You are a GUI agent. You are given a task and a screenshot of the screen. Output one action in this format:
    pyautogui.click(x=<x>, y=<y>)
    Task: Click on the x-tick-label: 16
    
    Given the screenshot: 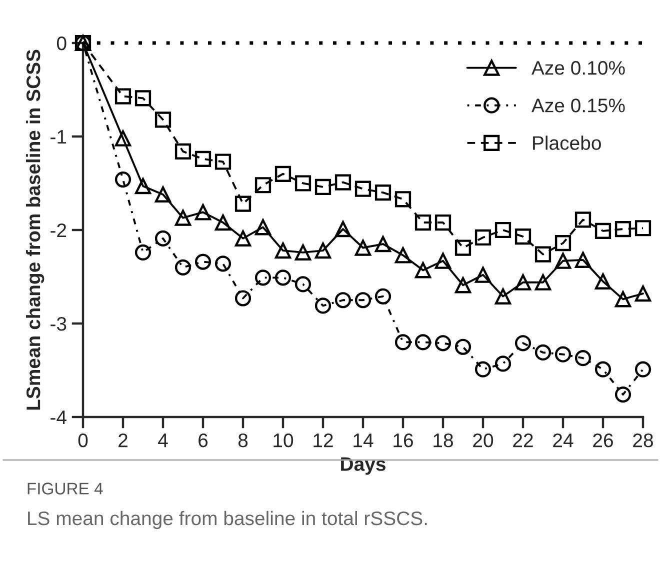 What is the action you would take?
    pyautogui.click(x=403, y=440)
    